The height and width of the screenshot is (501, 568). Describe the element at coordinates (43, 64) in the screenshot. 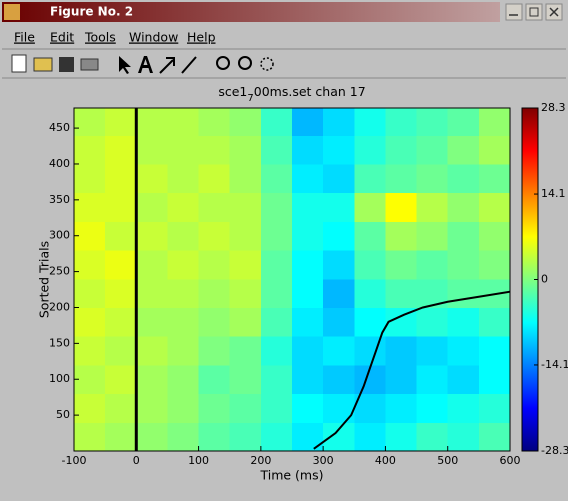

I see `tool-open` at that location.